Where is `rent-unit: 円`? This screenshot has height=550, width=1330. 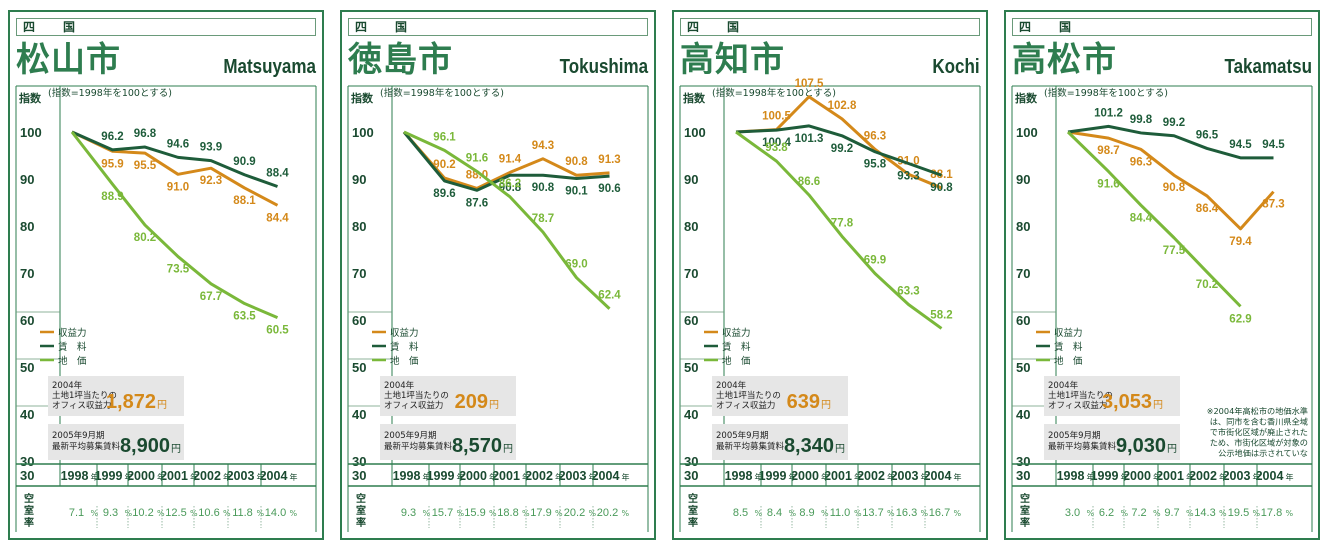 rent-unit: 円 is located at coordinates (508, 449).